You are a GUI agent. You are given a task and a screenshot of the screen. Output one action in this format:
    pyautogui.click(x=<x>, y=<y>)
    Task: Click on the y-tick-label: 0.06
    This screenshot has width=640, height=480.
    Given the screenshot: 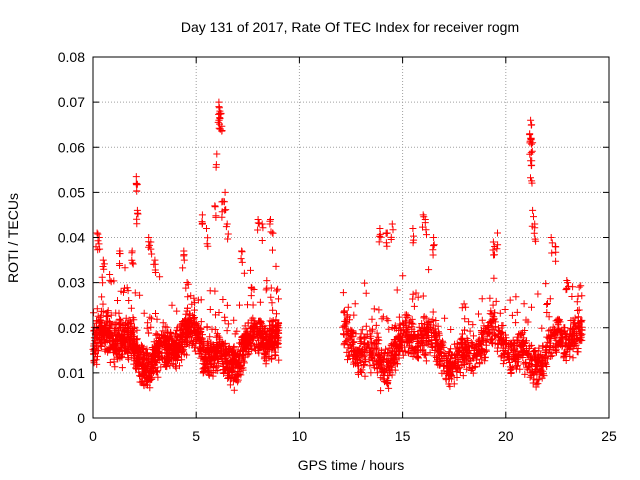 What is the action you would take?
    pyautogui.click(x=71, y=147)
    